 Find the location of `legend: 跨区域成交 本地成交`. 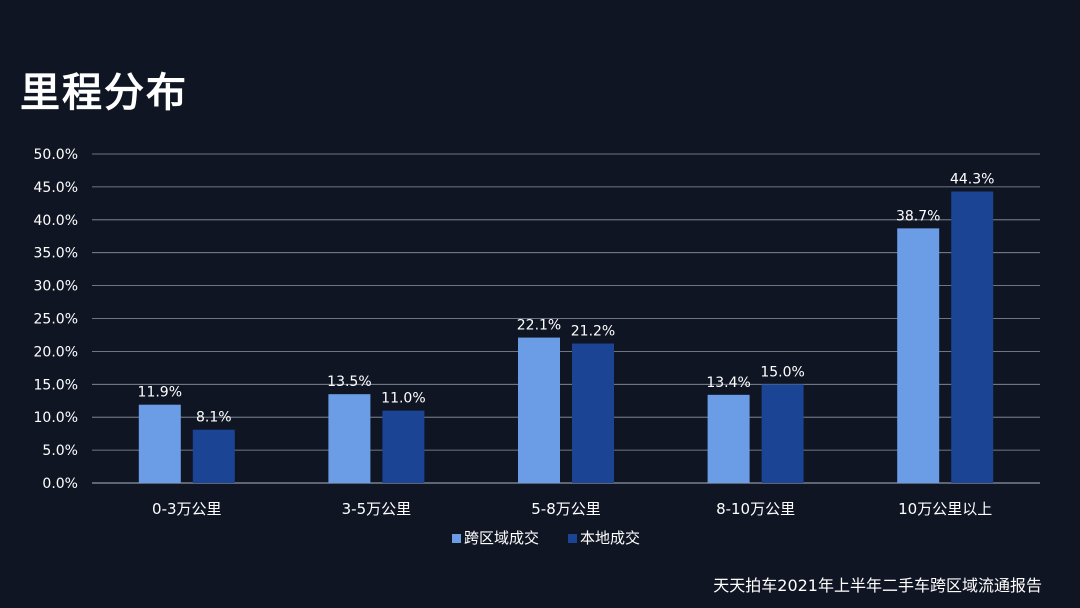

legend: 跨区域成交 本地成交 is located at coordinates (546, 538).